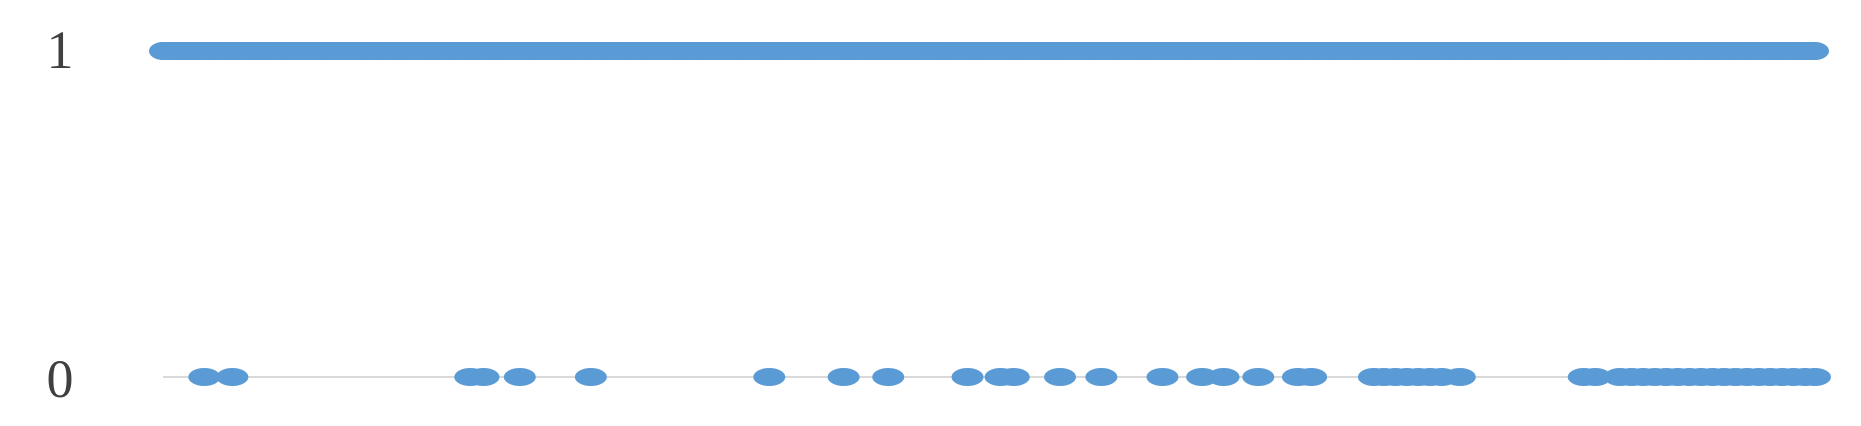 The width and height of the screenshot is (1861, 426). I want to click on data-point-y1, so click(1815, 51).